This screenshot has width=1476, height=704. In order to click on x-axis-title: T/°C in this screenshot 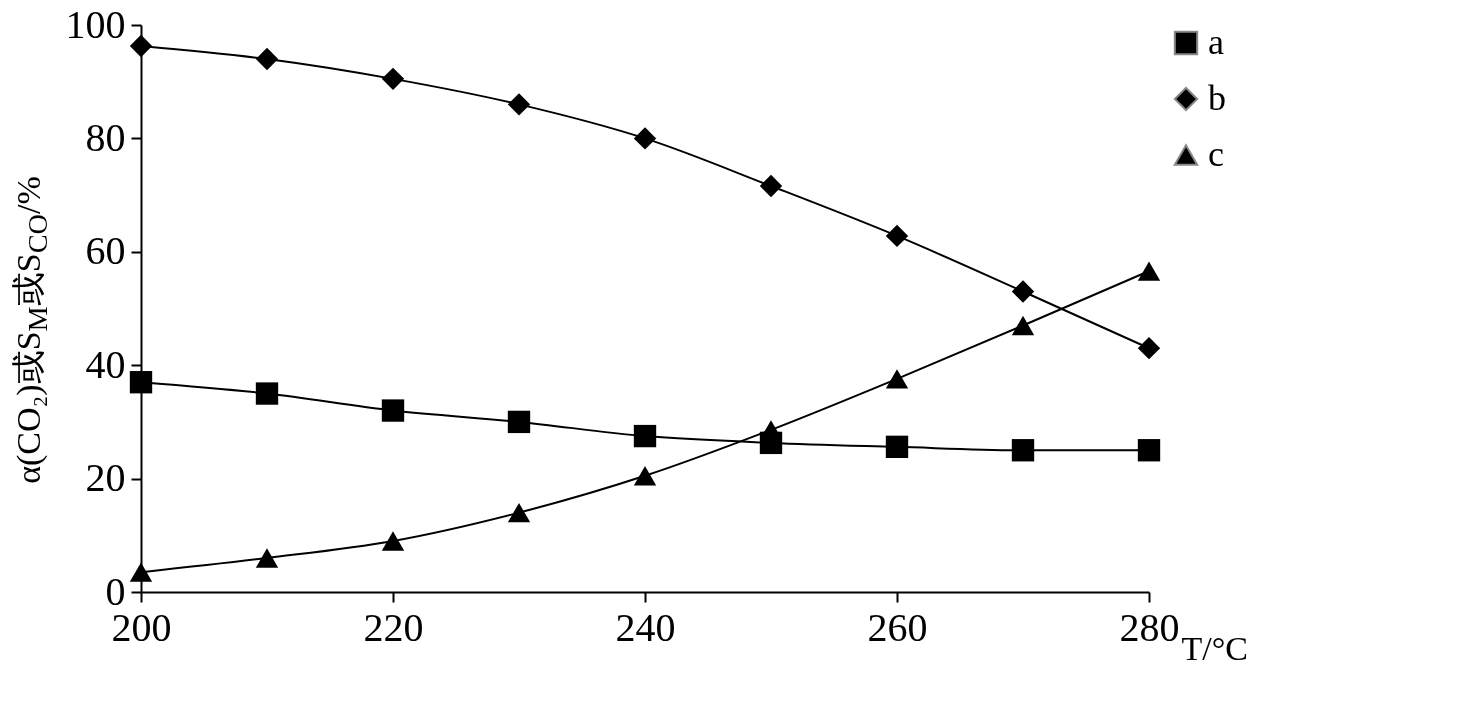, I will do `click(1214, 648)`.